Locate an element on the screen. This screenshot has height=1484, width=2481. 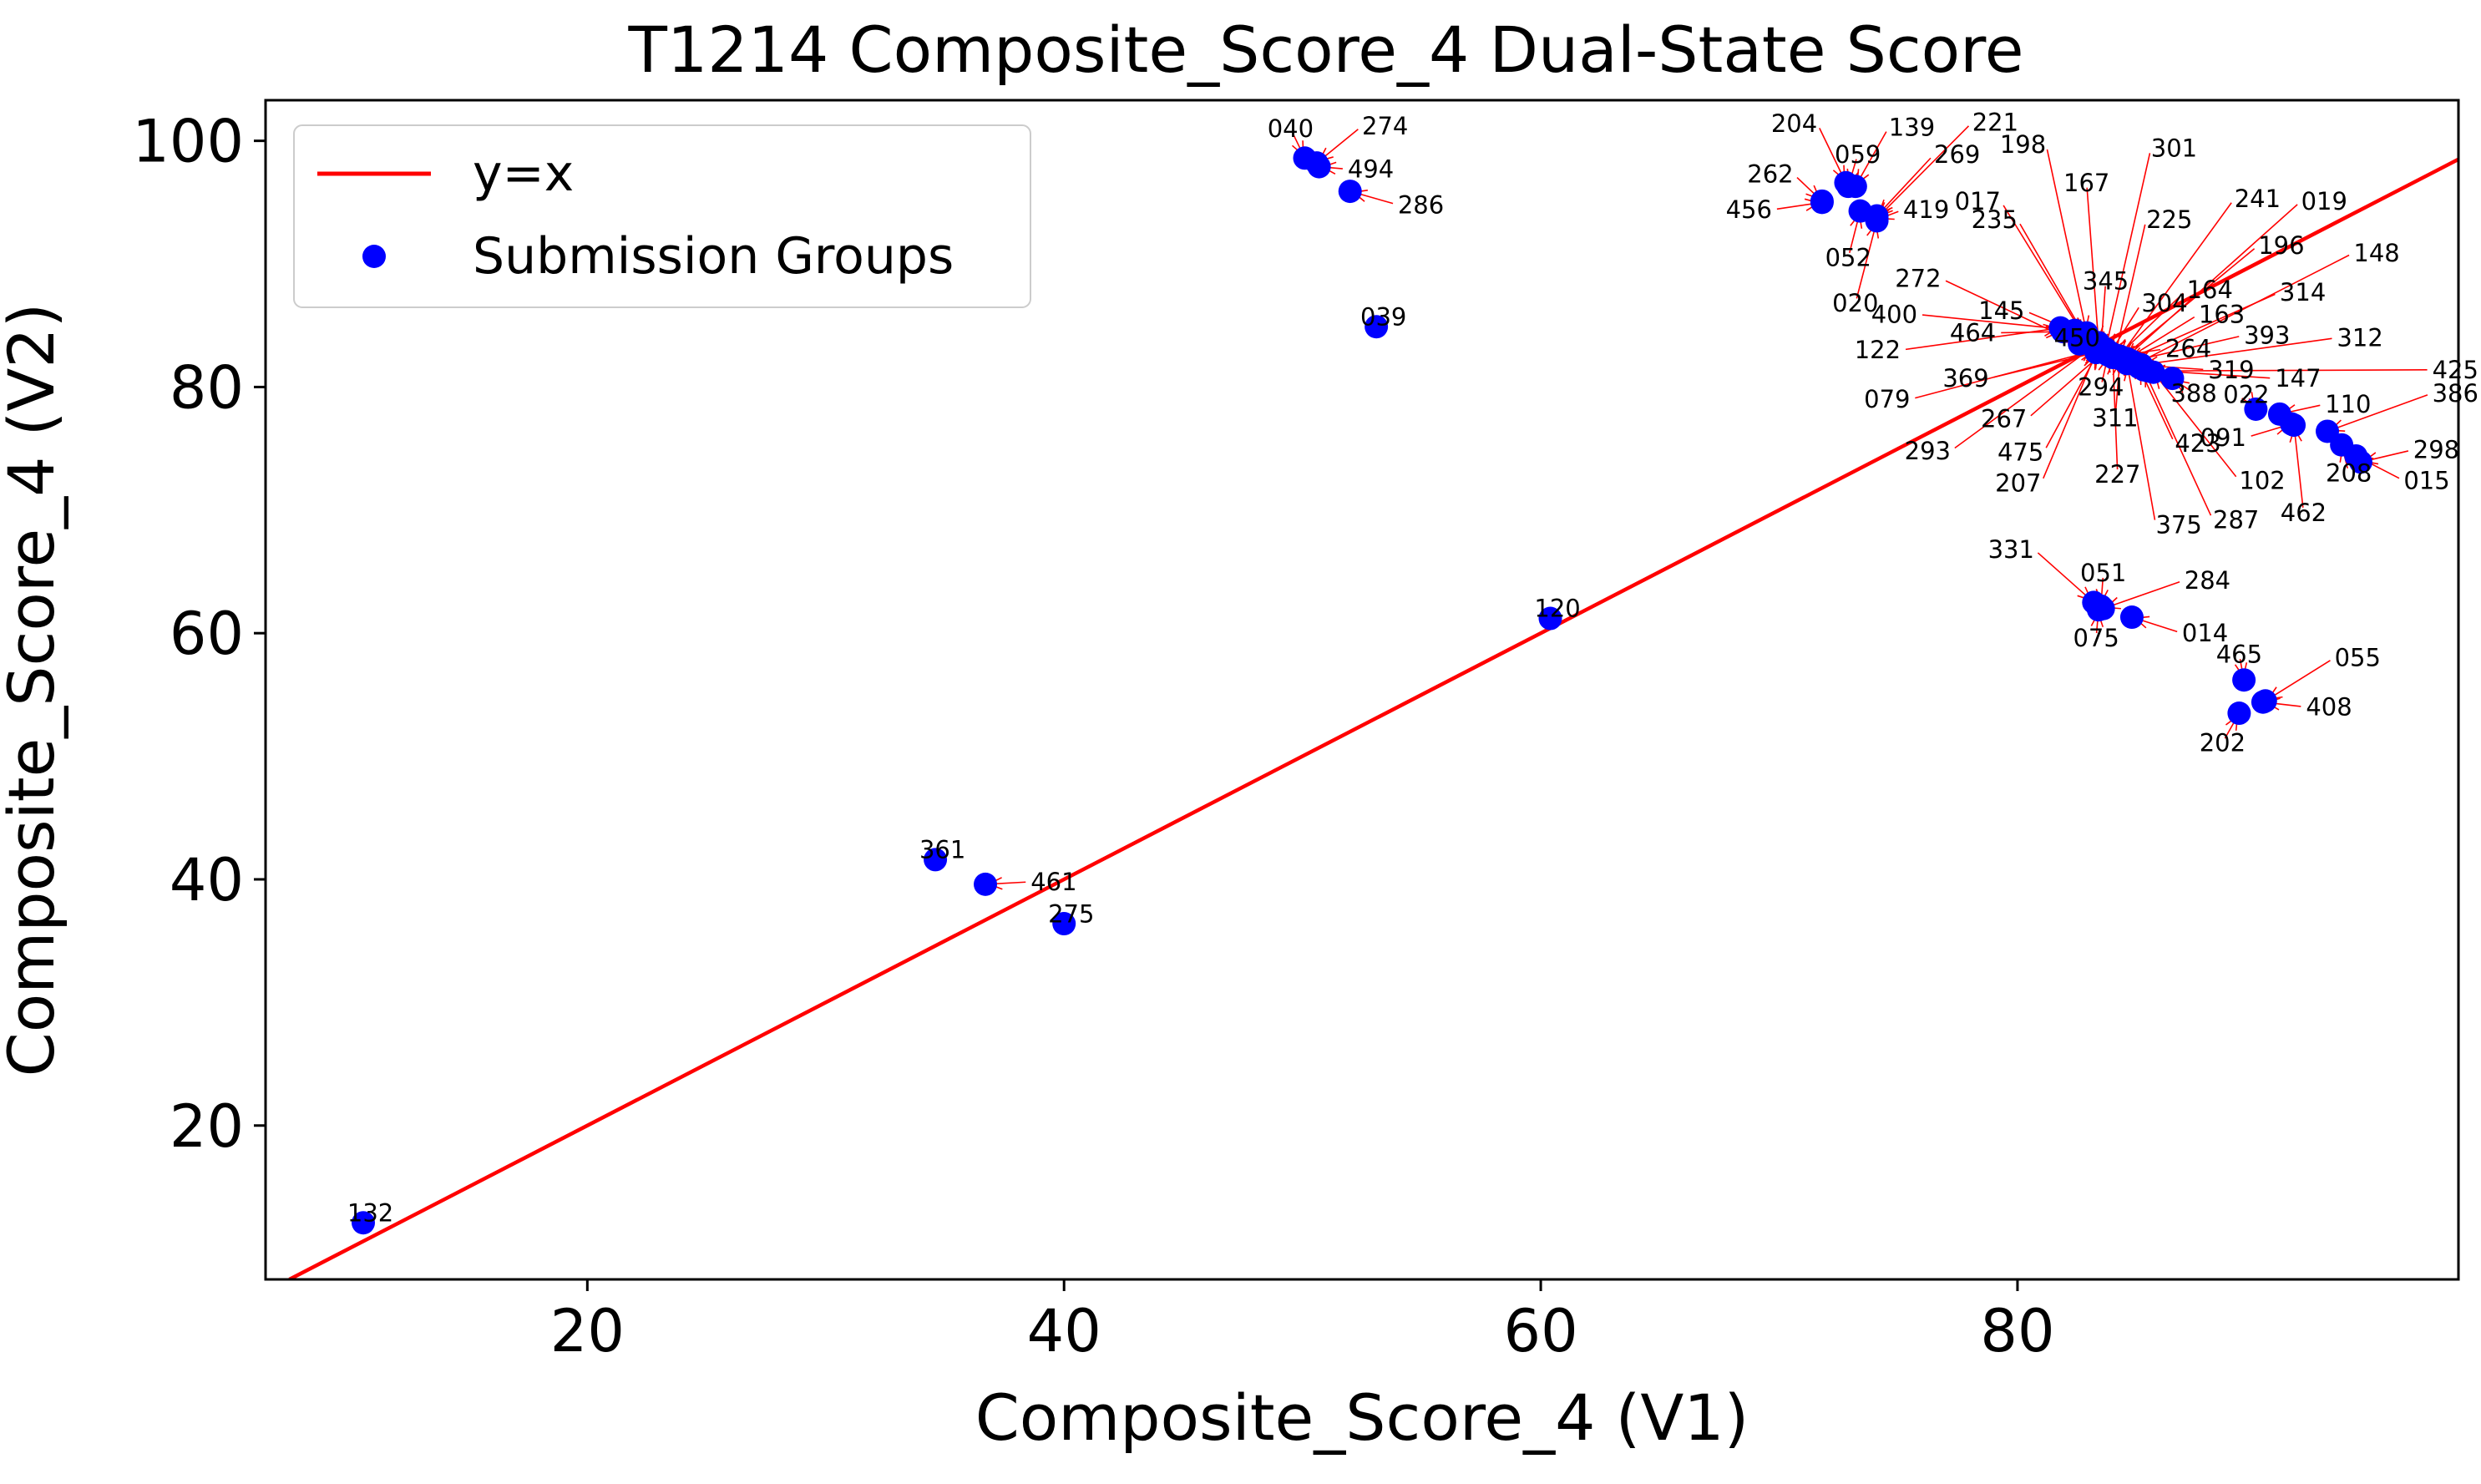
y-tick-label: 100 is located at coordinates (188, 142).